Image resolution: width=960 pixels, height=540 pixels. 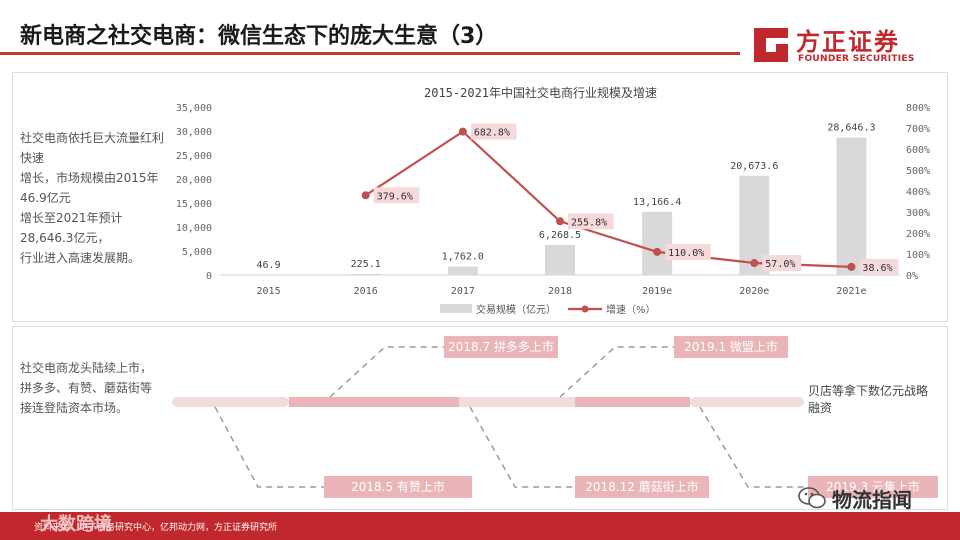 What do you see at coordinates (194, 108) in the screenshot?
I see `left-tick-label: 35,000` at bounding box center [194, 108].